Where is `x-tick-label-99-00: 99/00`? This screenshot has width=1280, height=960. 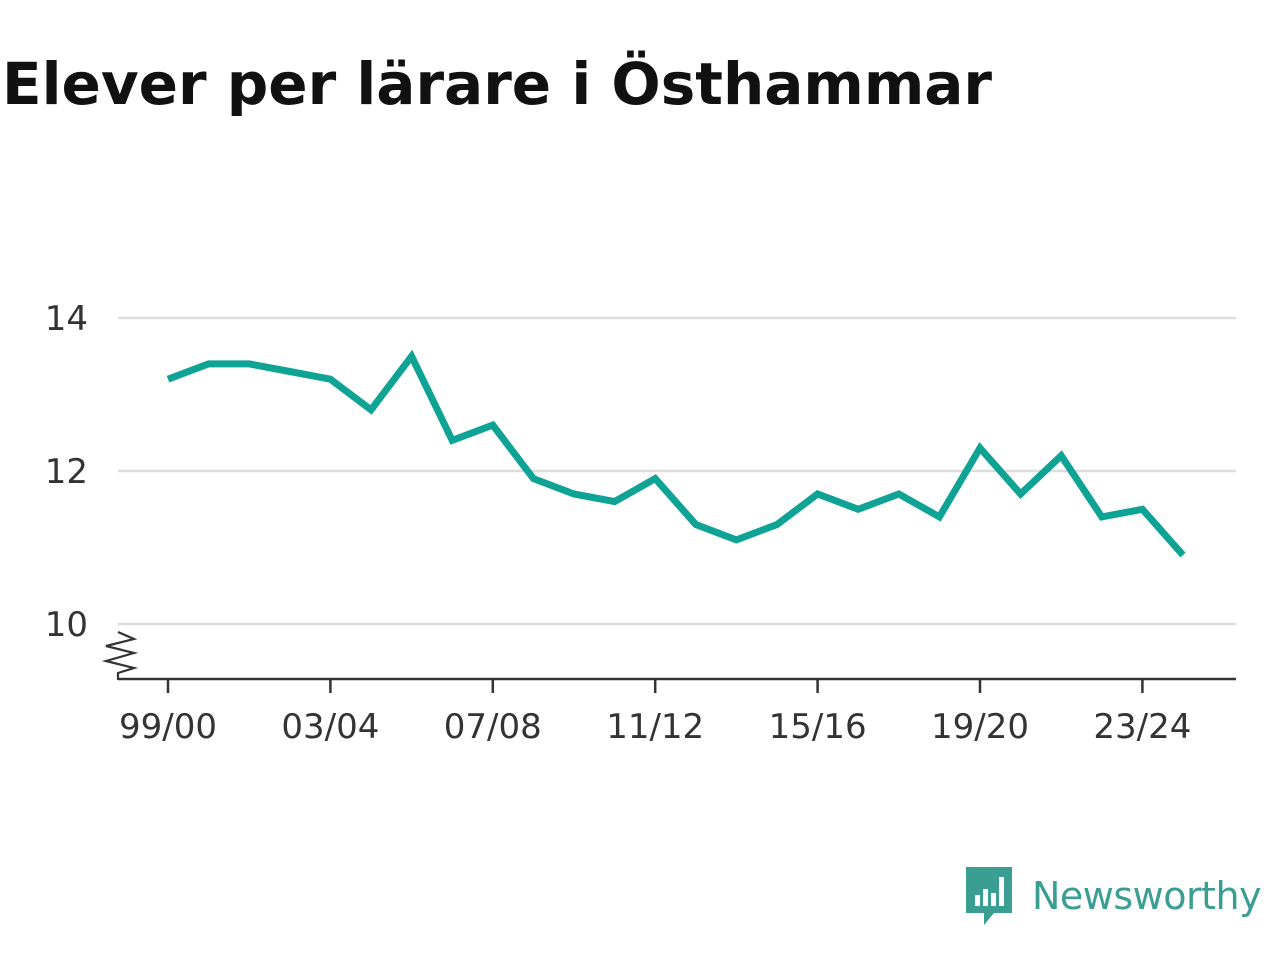 x-tick-label-99-00: 99/00 is located at coordinates (168, 727).